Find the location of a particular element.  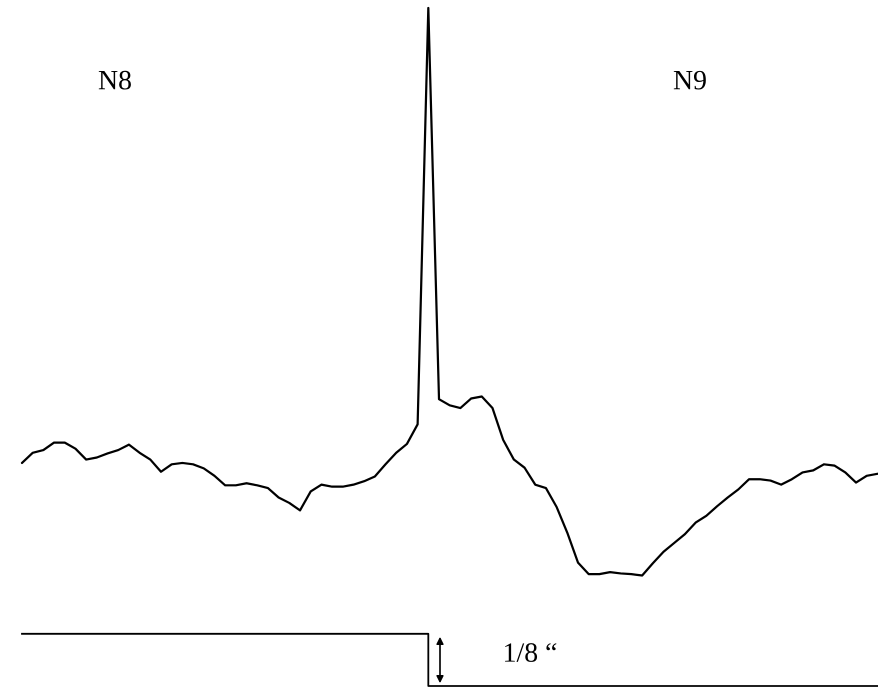

annotation: 1/8 “ is located at coordinates (530, 652).